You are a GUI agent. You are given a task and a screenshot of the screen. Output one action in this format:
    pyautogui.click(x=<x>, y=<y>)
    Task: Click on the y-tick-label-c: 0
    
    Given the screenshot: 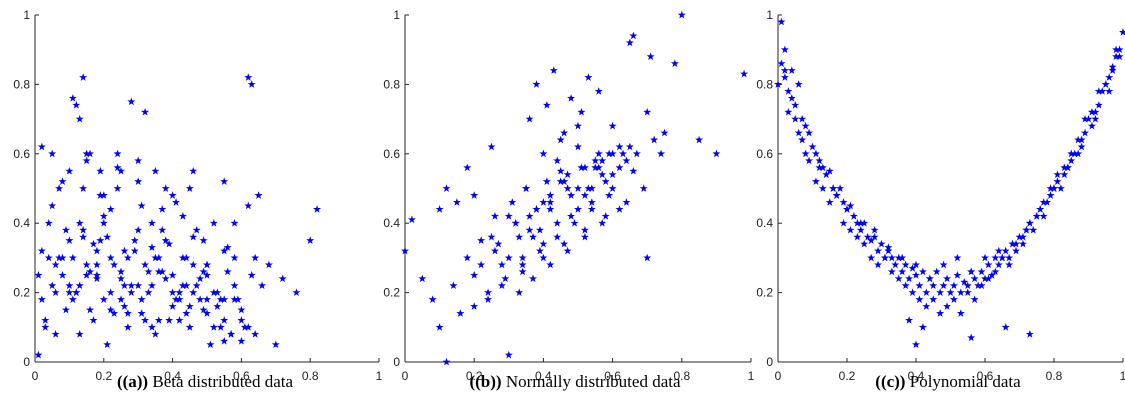 What is the action you would take?
    pyautogui.click(x=769, y=362)
    